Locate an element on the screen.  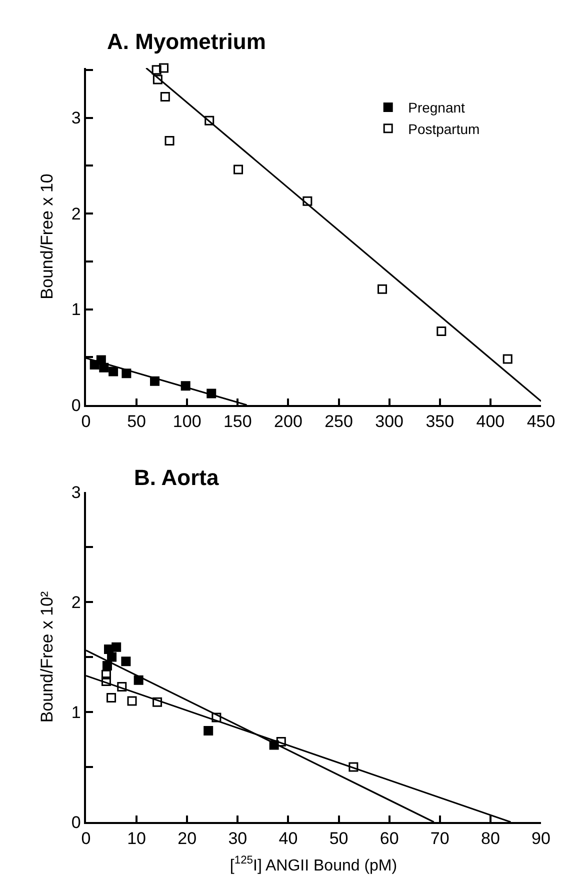
x-tick-label: 100 is located at coordinates (187, 422).